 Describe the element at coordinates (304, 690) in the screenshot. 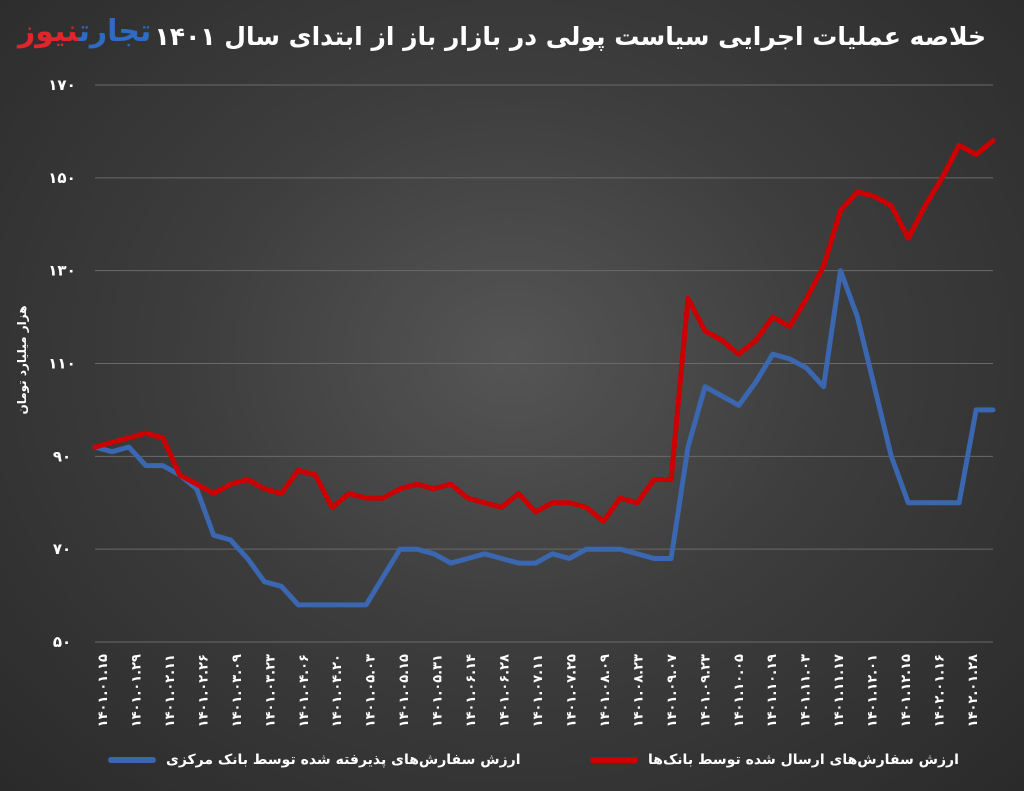

I see `x-tick-label: ۱۴۰۱.۰۴.۰۶` at that location.